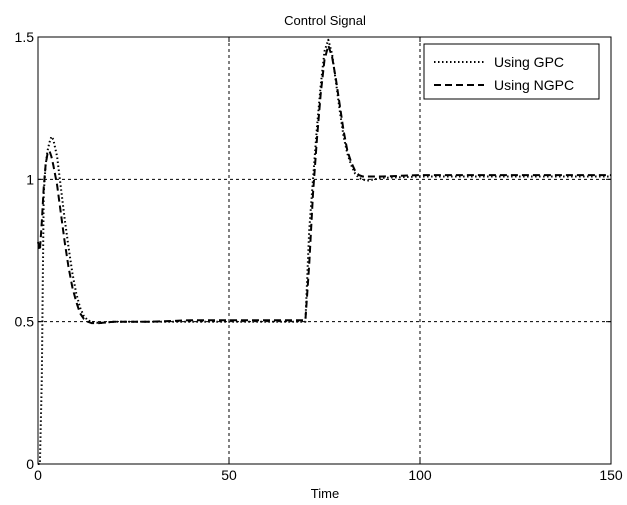 The height and width of the screenshot is (505, 627). I want to click on y-tick-label-3: 1.5, so click(25, 37).